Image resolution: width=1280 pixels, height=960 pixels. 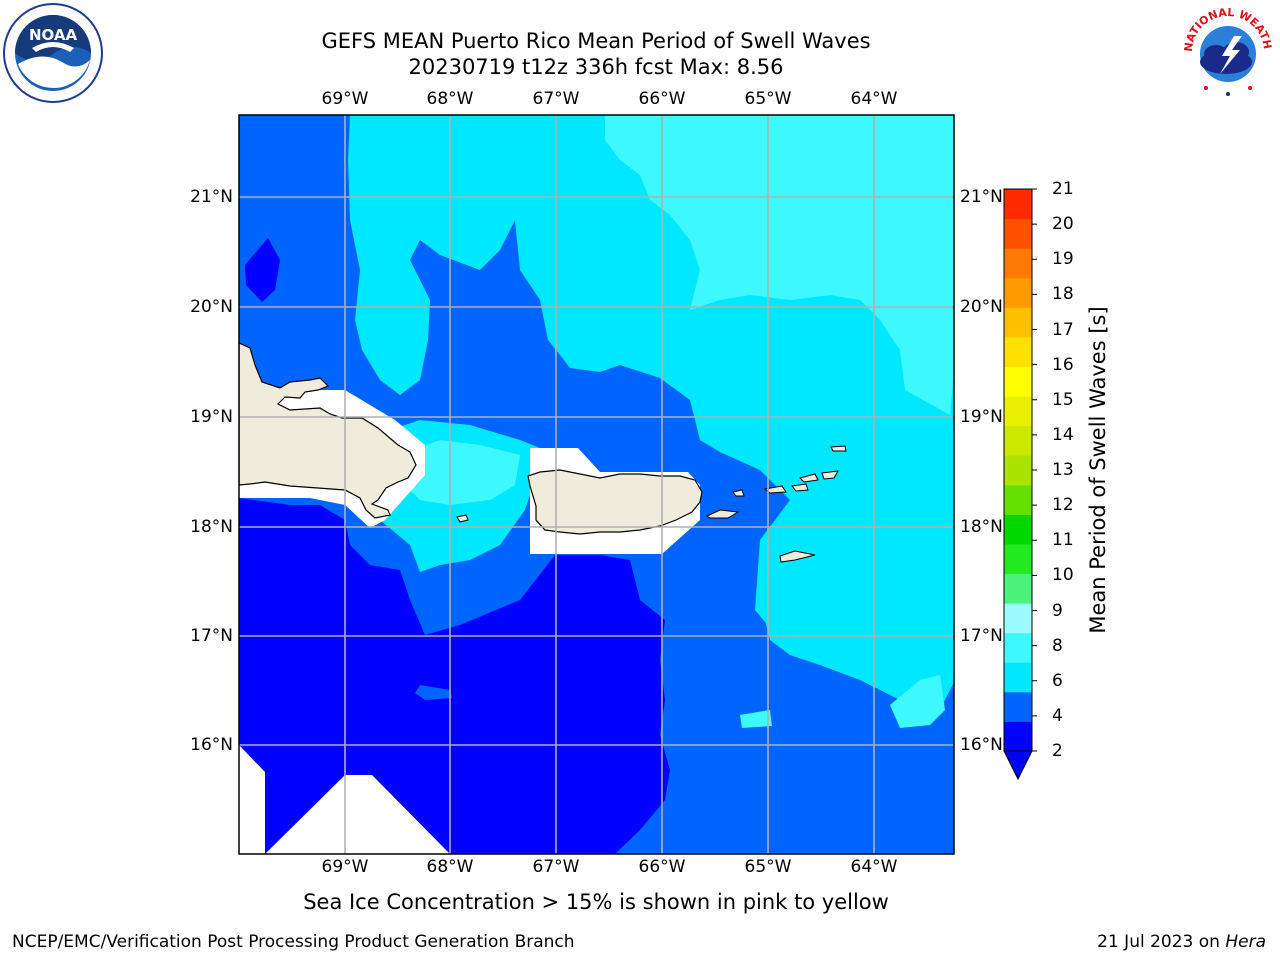 What do you see at coordinates (1063, 294) in the screenshot?
I see `colorbar-tick-label: 18` at bounding box center [1063, 294].